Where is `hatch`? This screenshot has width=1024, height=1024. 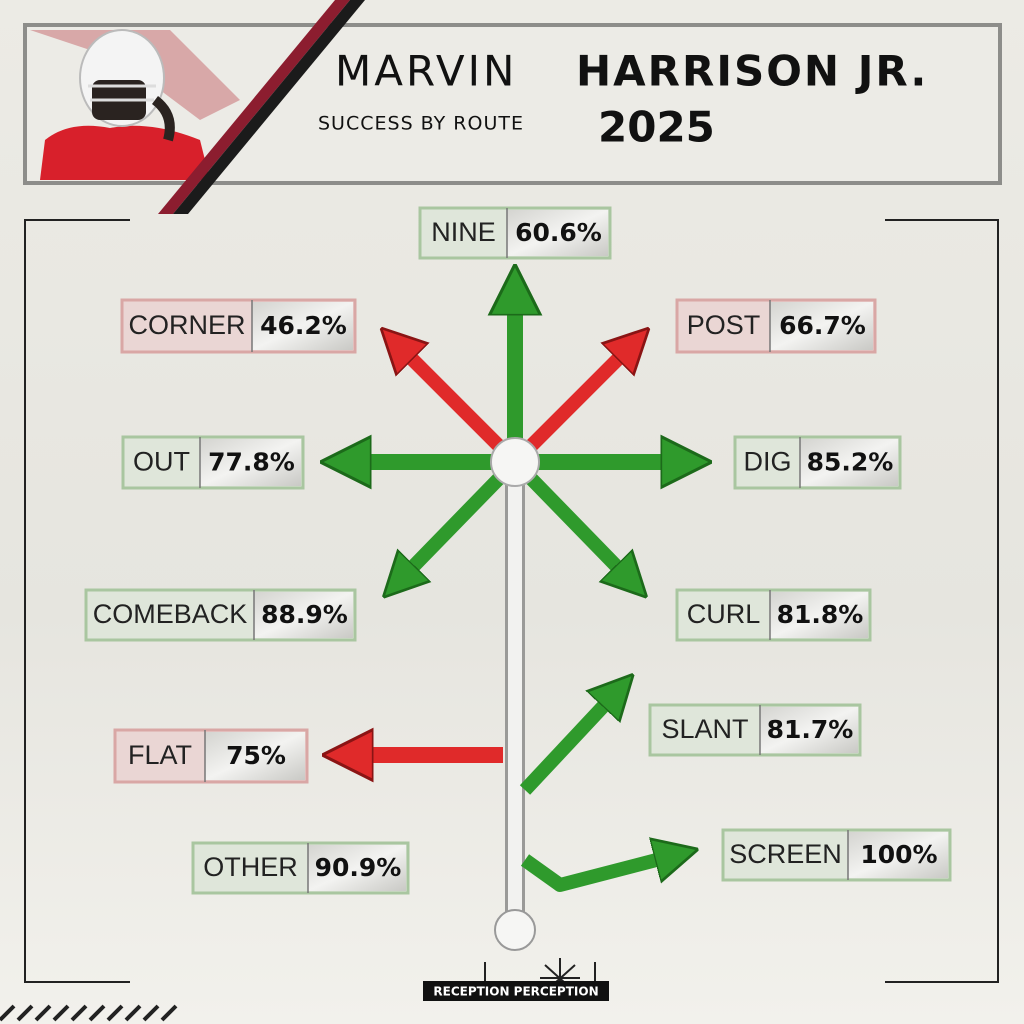 hatch is located at coordinates (89, 1013).